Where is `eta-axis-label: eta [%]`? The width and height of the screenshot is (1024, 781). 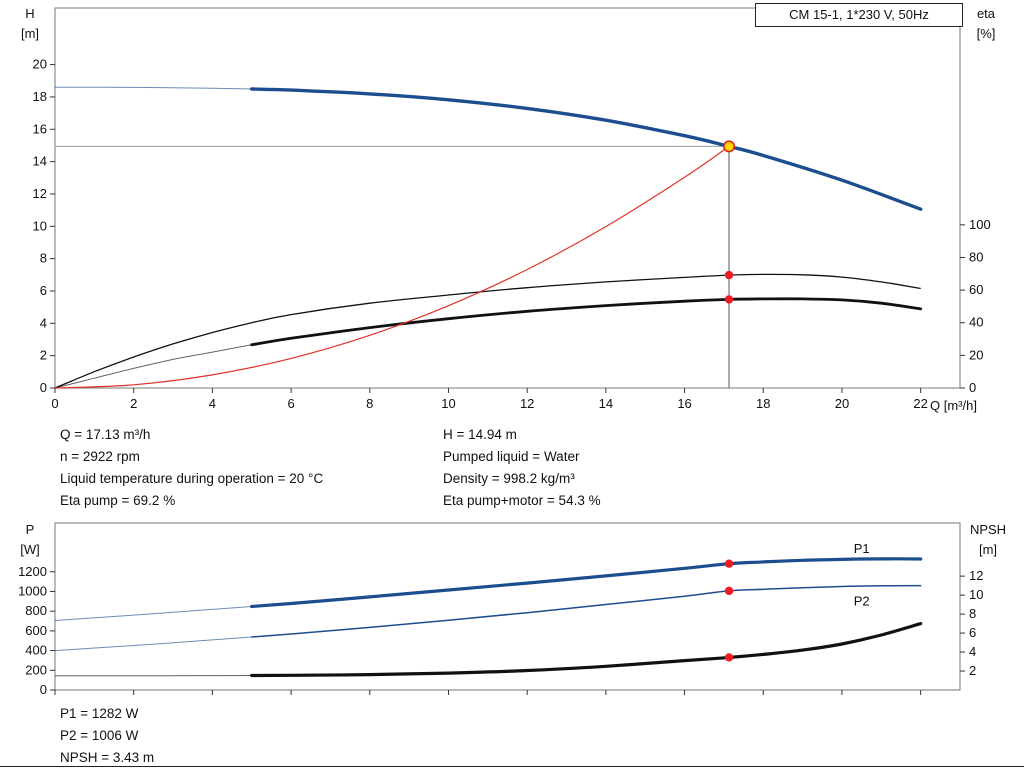 eta-axis-label: eta [%] is located at coordinates (986, 24).